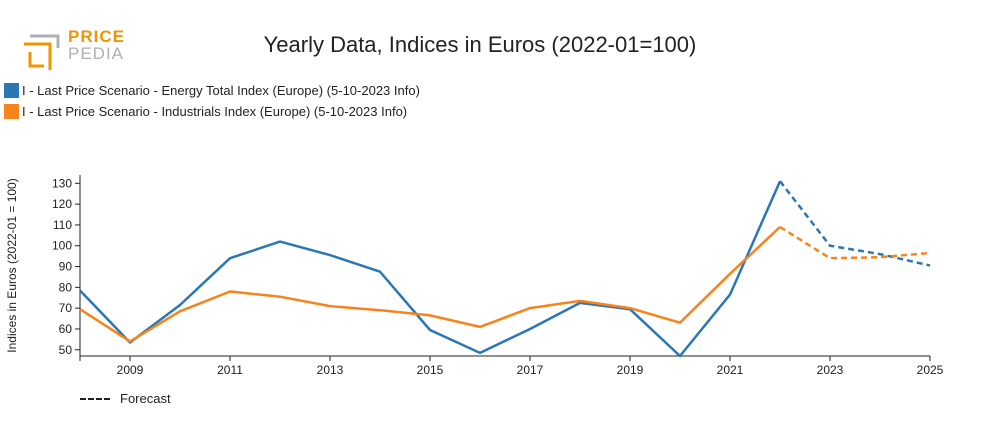  I want to click on x-tick-label: 2015, so click(430, 370).